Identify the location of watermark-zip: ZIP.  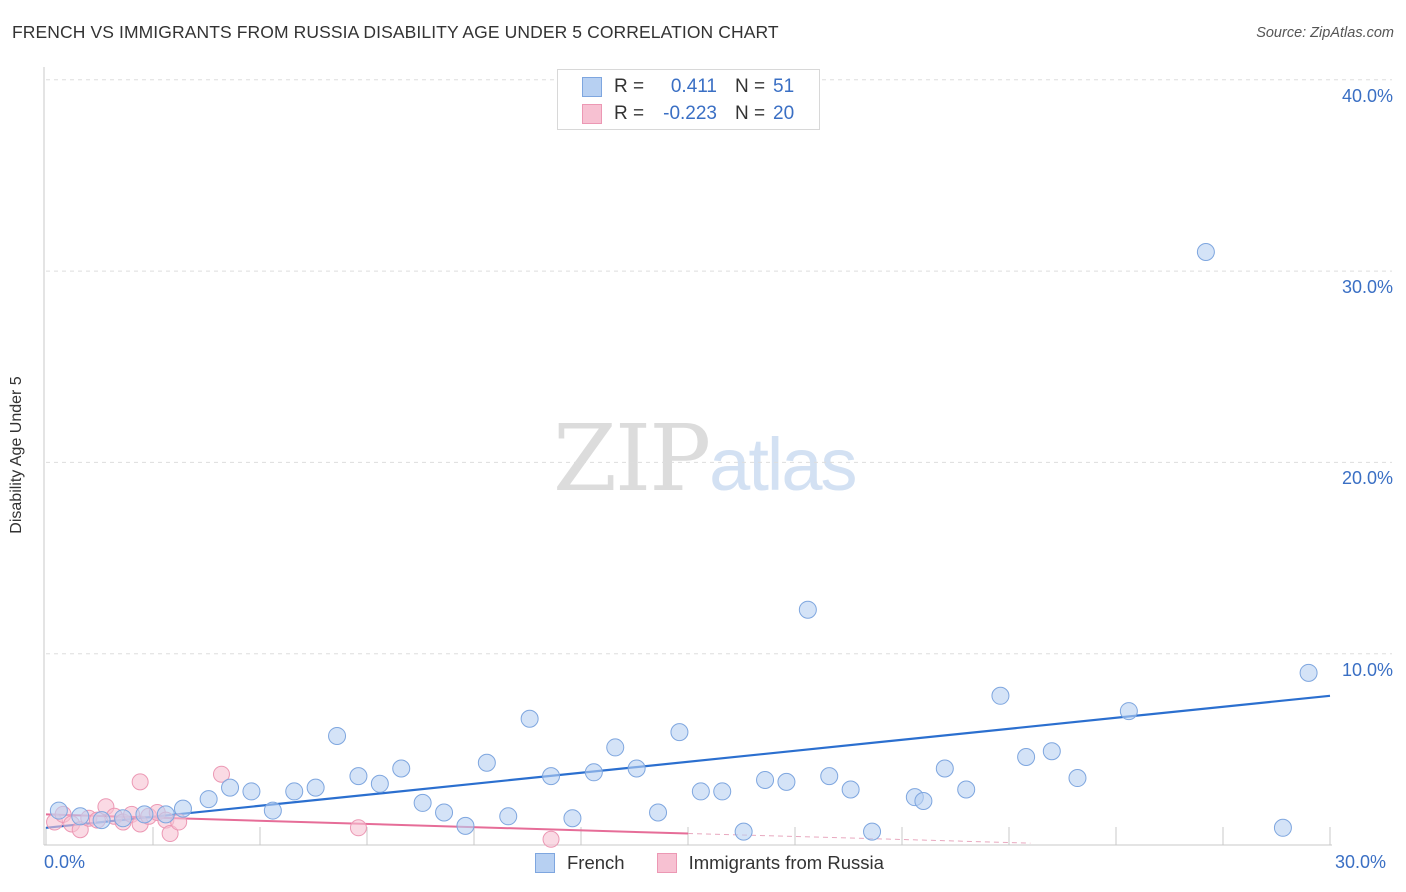
(632, 458).